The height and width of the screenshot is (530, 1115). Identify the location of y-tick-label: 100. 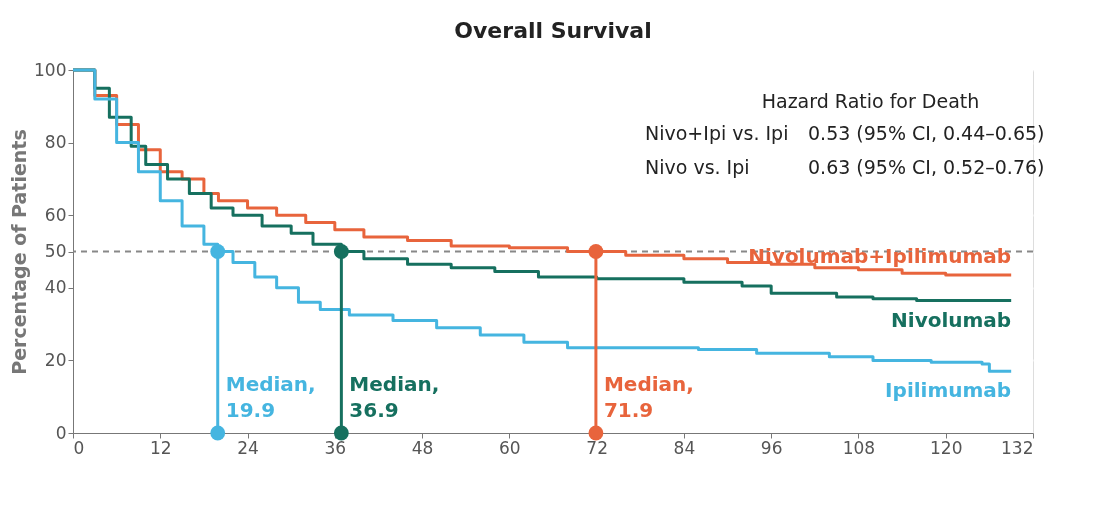
(50, 69).